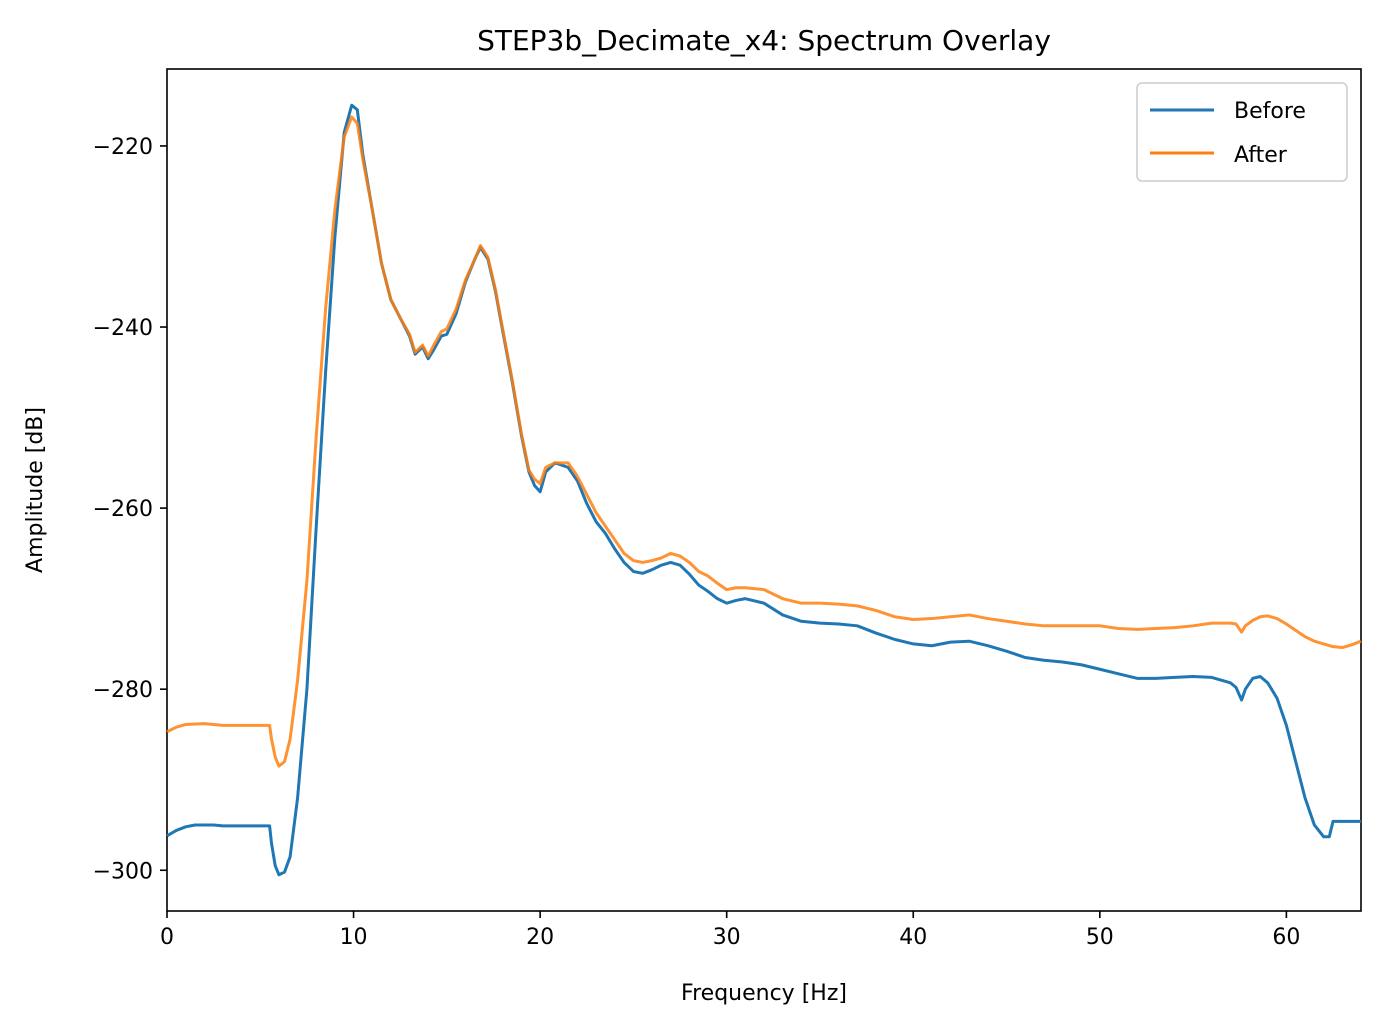 The height and width of the screenshot is (1028, 1384). Describe the element at coordinates (913, 937) in the screenshot. I see `x-tick-label: 40` at that location.